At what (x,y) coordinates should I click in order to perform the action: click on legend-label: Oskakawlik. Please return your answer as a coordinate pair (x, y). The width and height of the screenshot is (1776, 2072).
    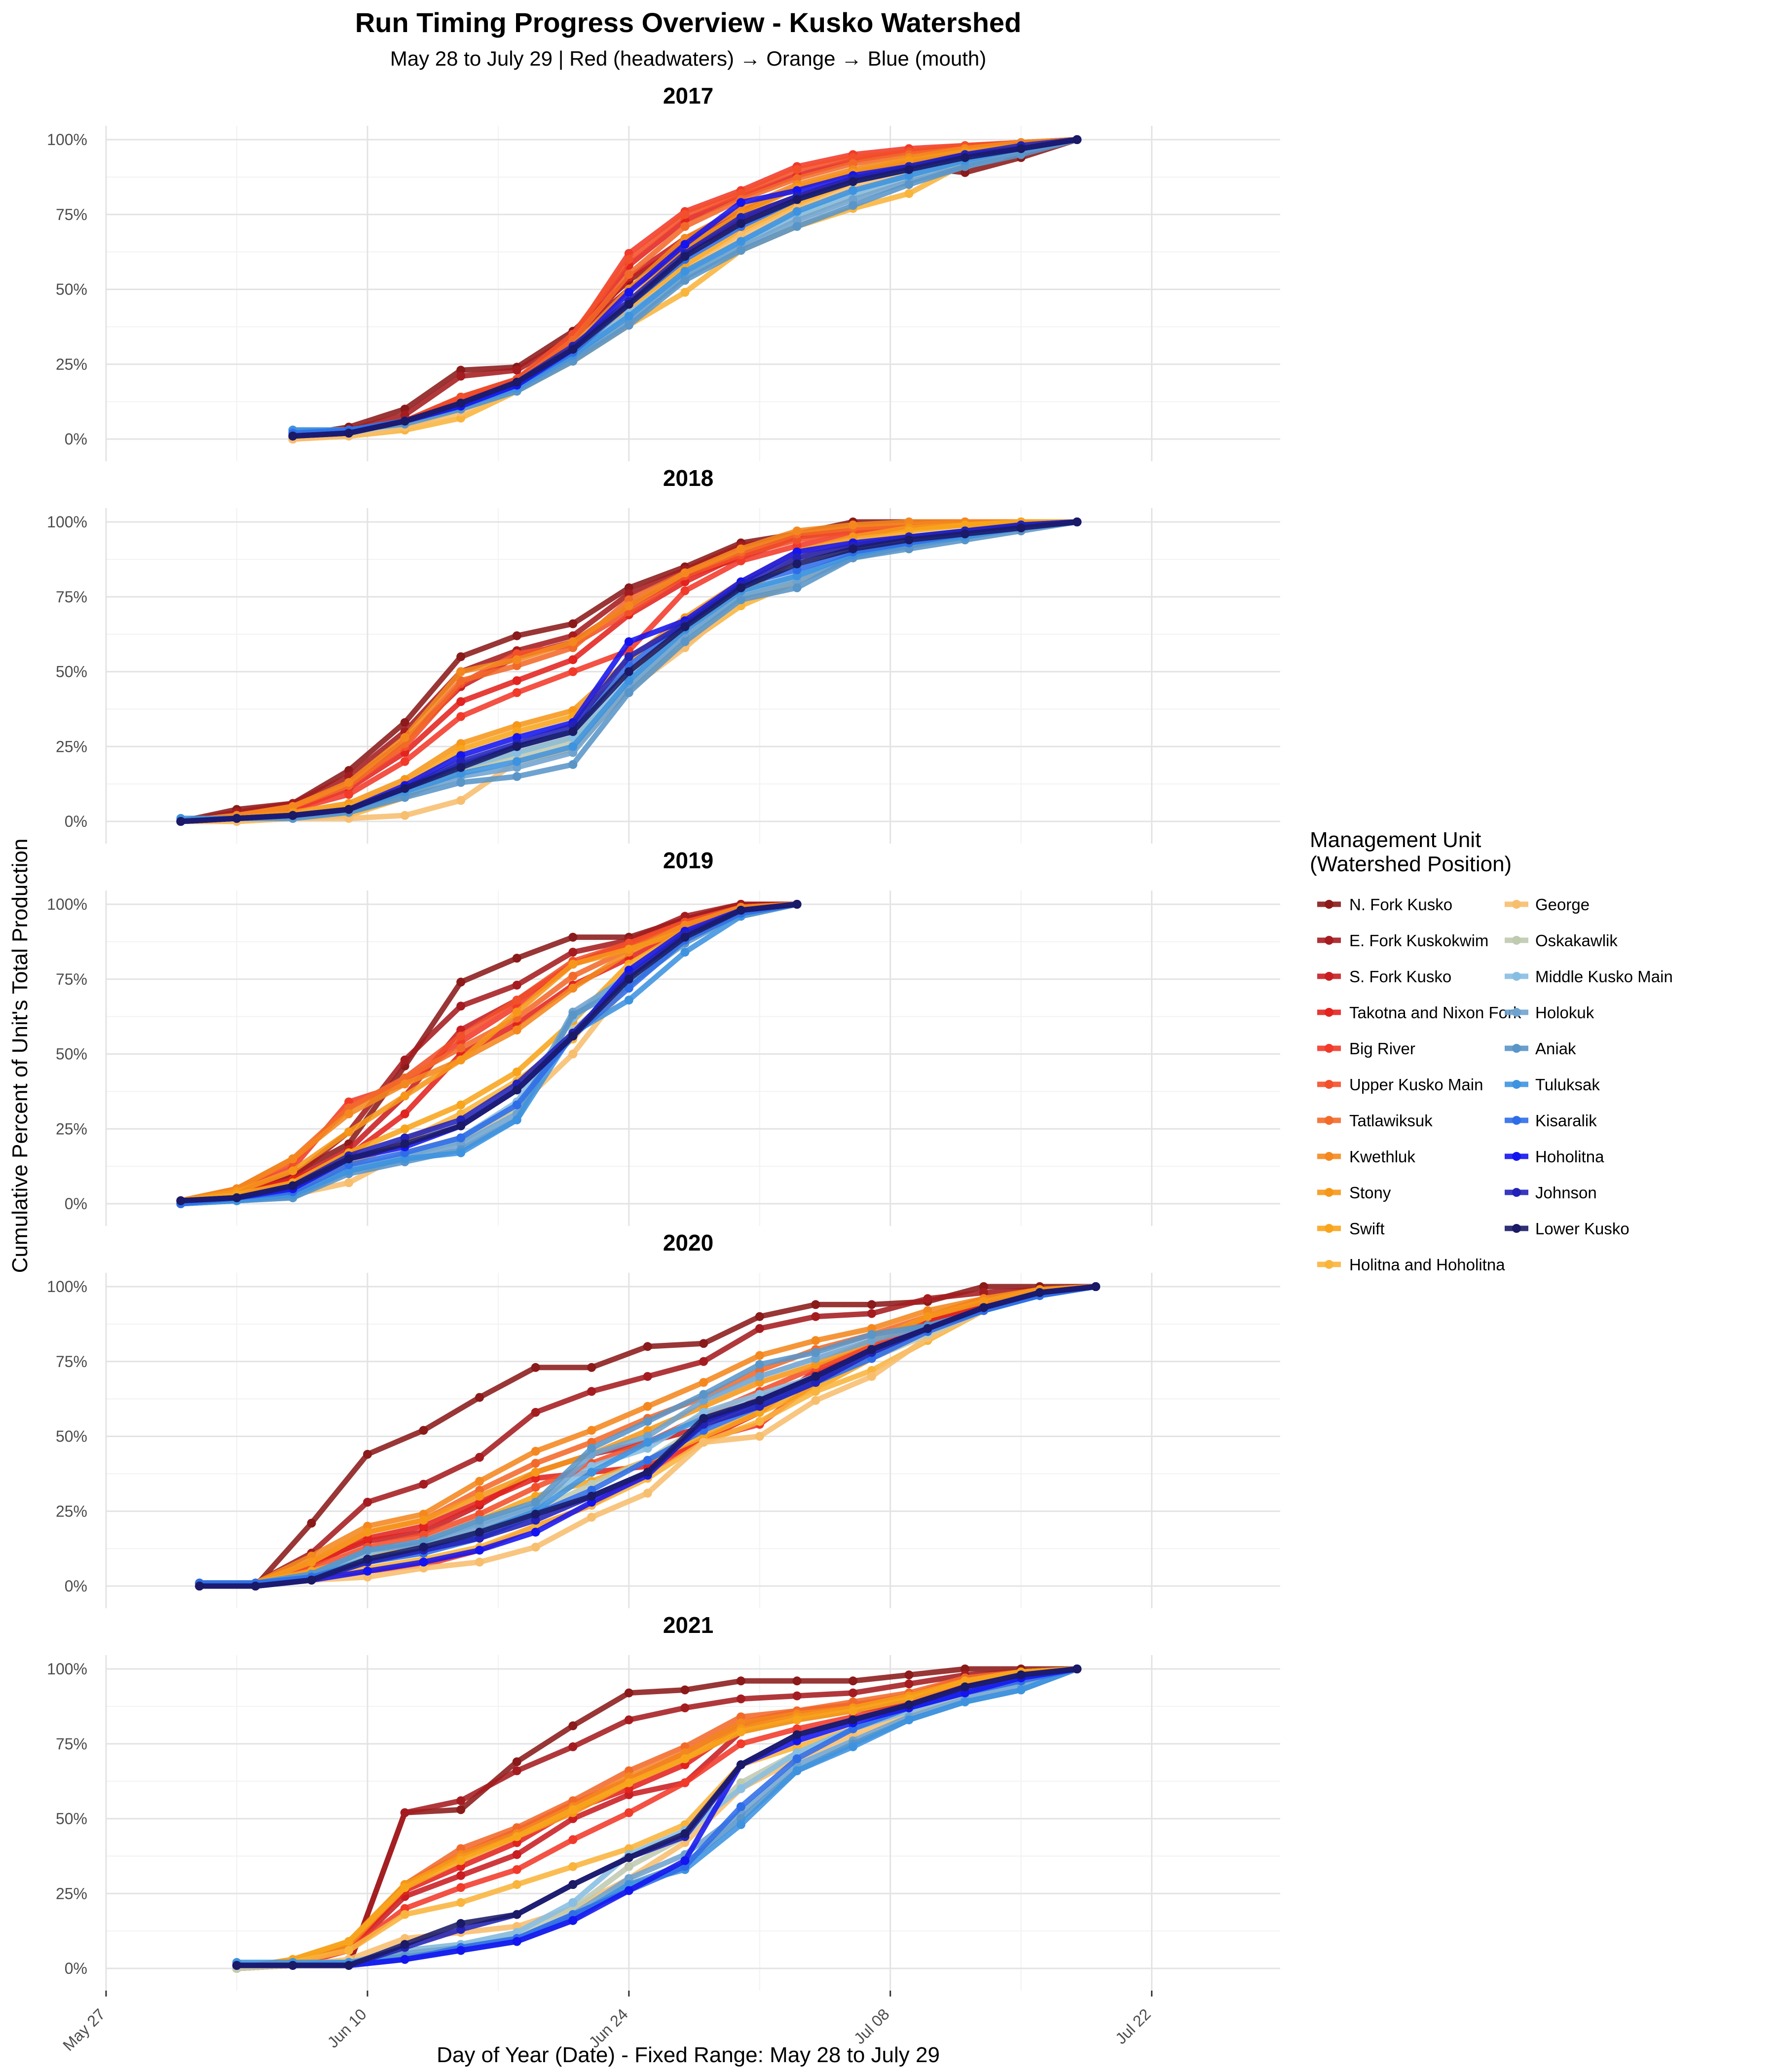
    Looking at the image, I should click on (1577, 941).